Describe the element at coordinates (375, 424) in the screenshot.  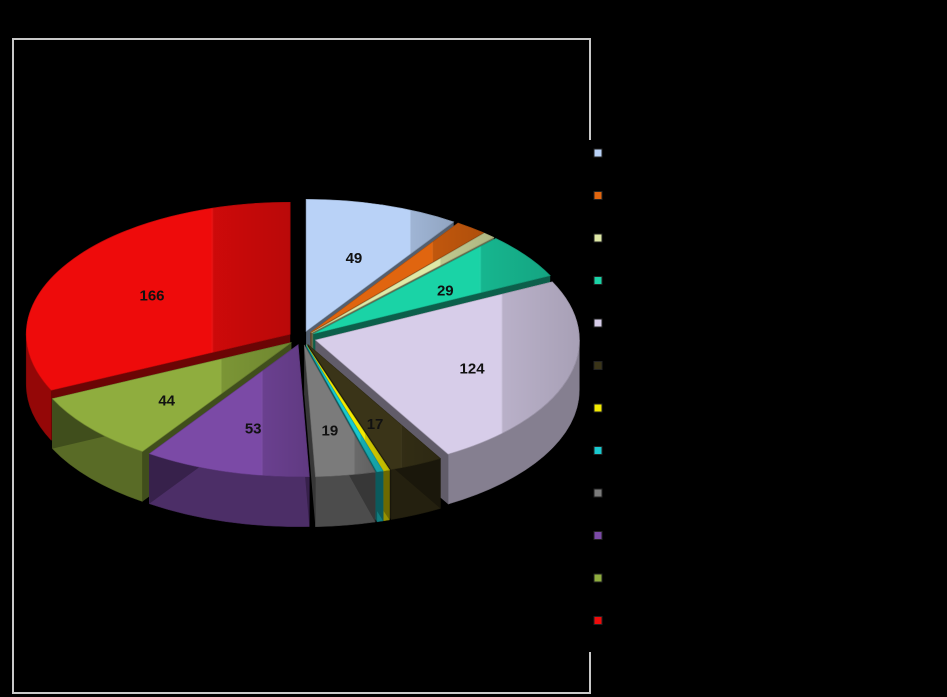
I see `data-label-5: 17` at that location.